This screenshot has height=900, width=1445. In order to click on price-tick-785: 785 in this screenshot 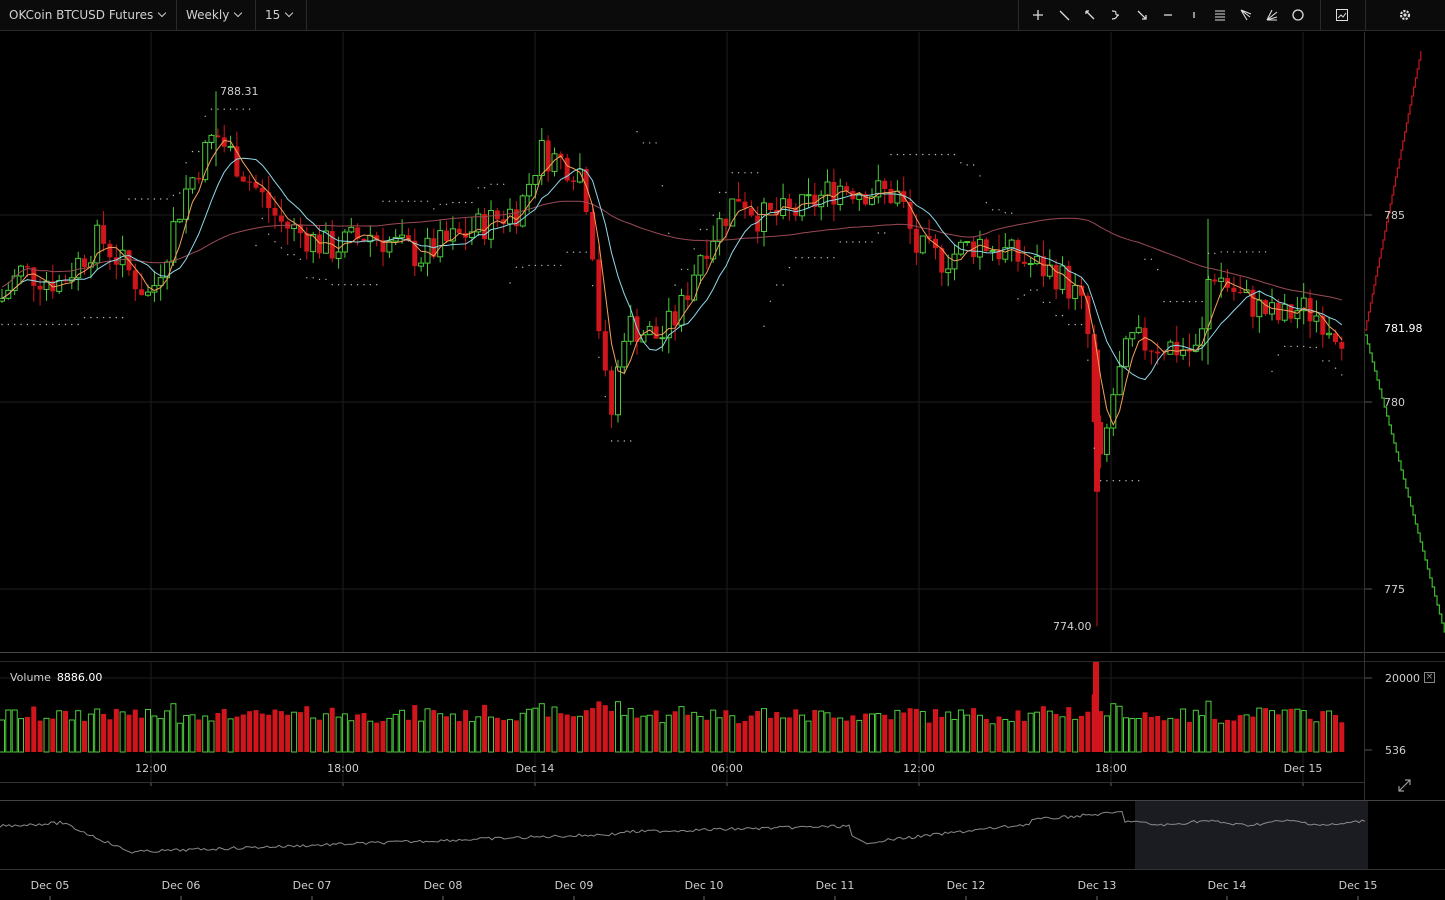, I will do `click(1394, 215)`.